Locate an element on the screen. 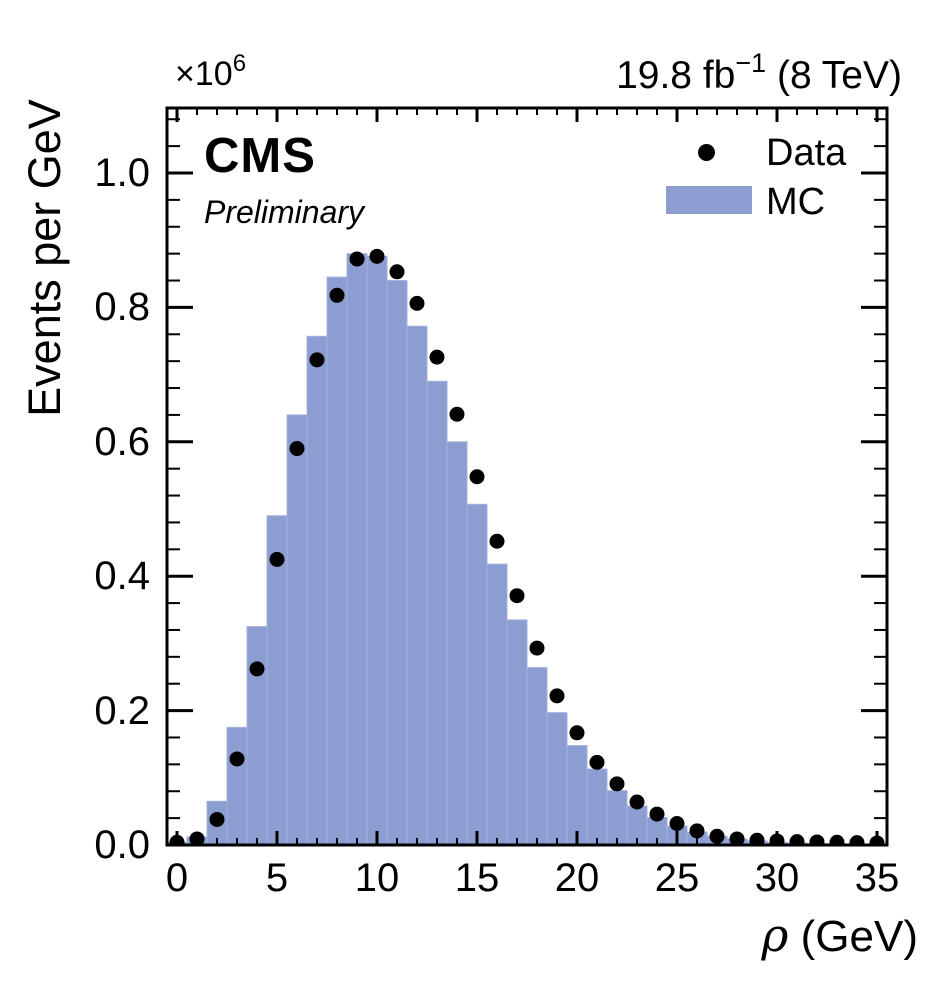 The width and height of the screenshot is (932, 989). legend-mc-label: MC is located at coordinates (796, 202).